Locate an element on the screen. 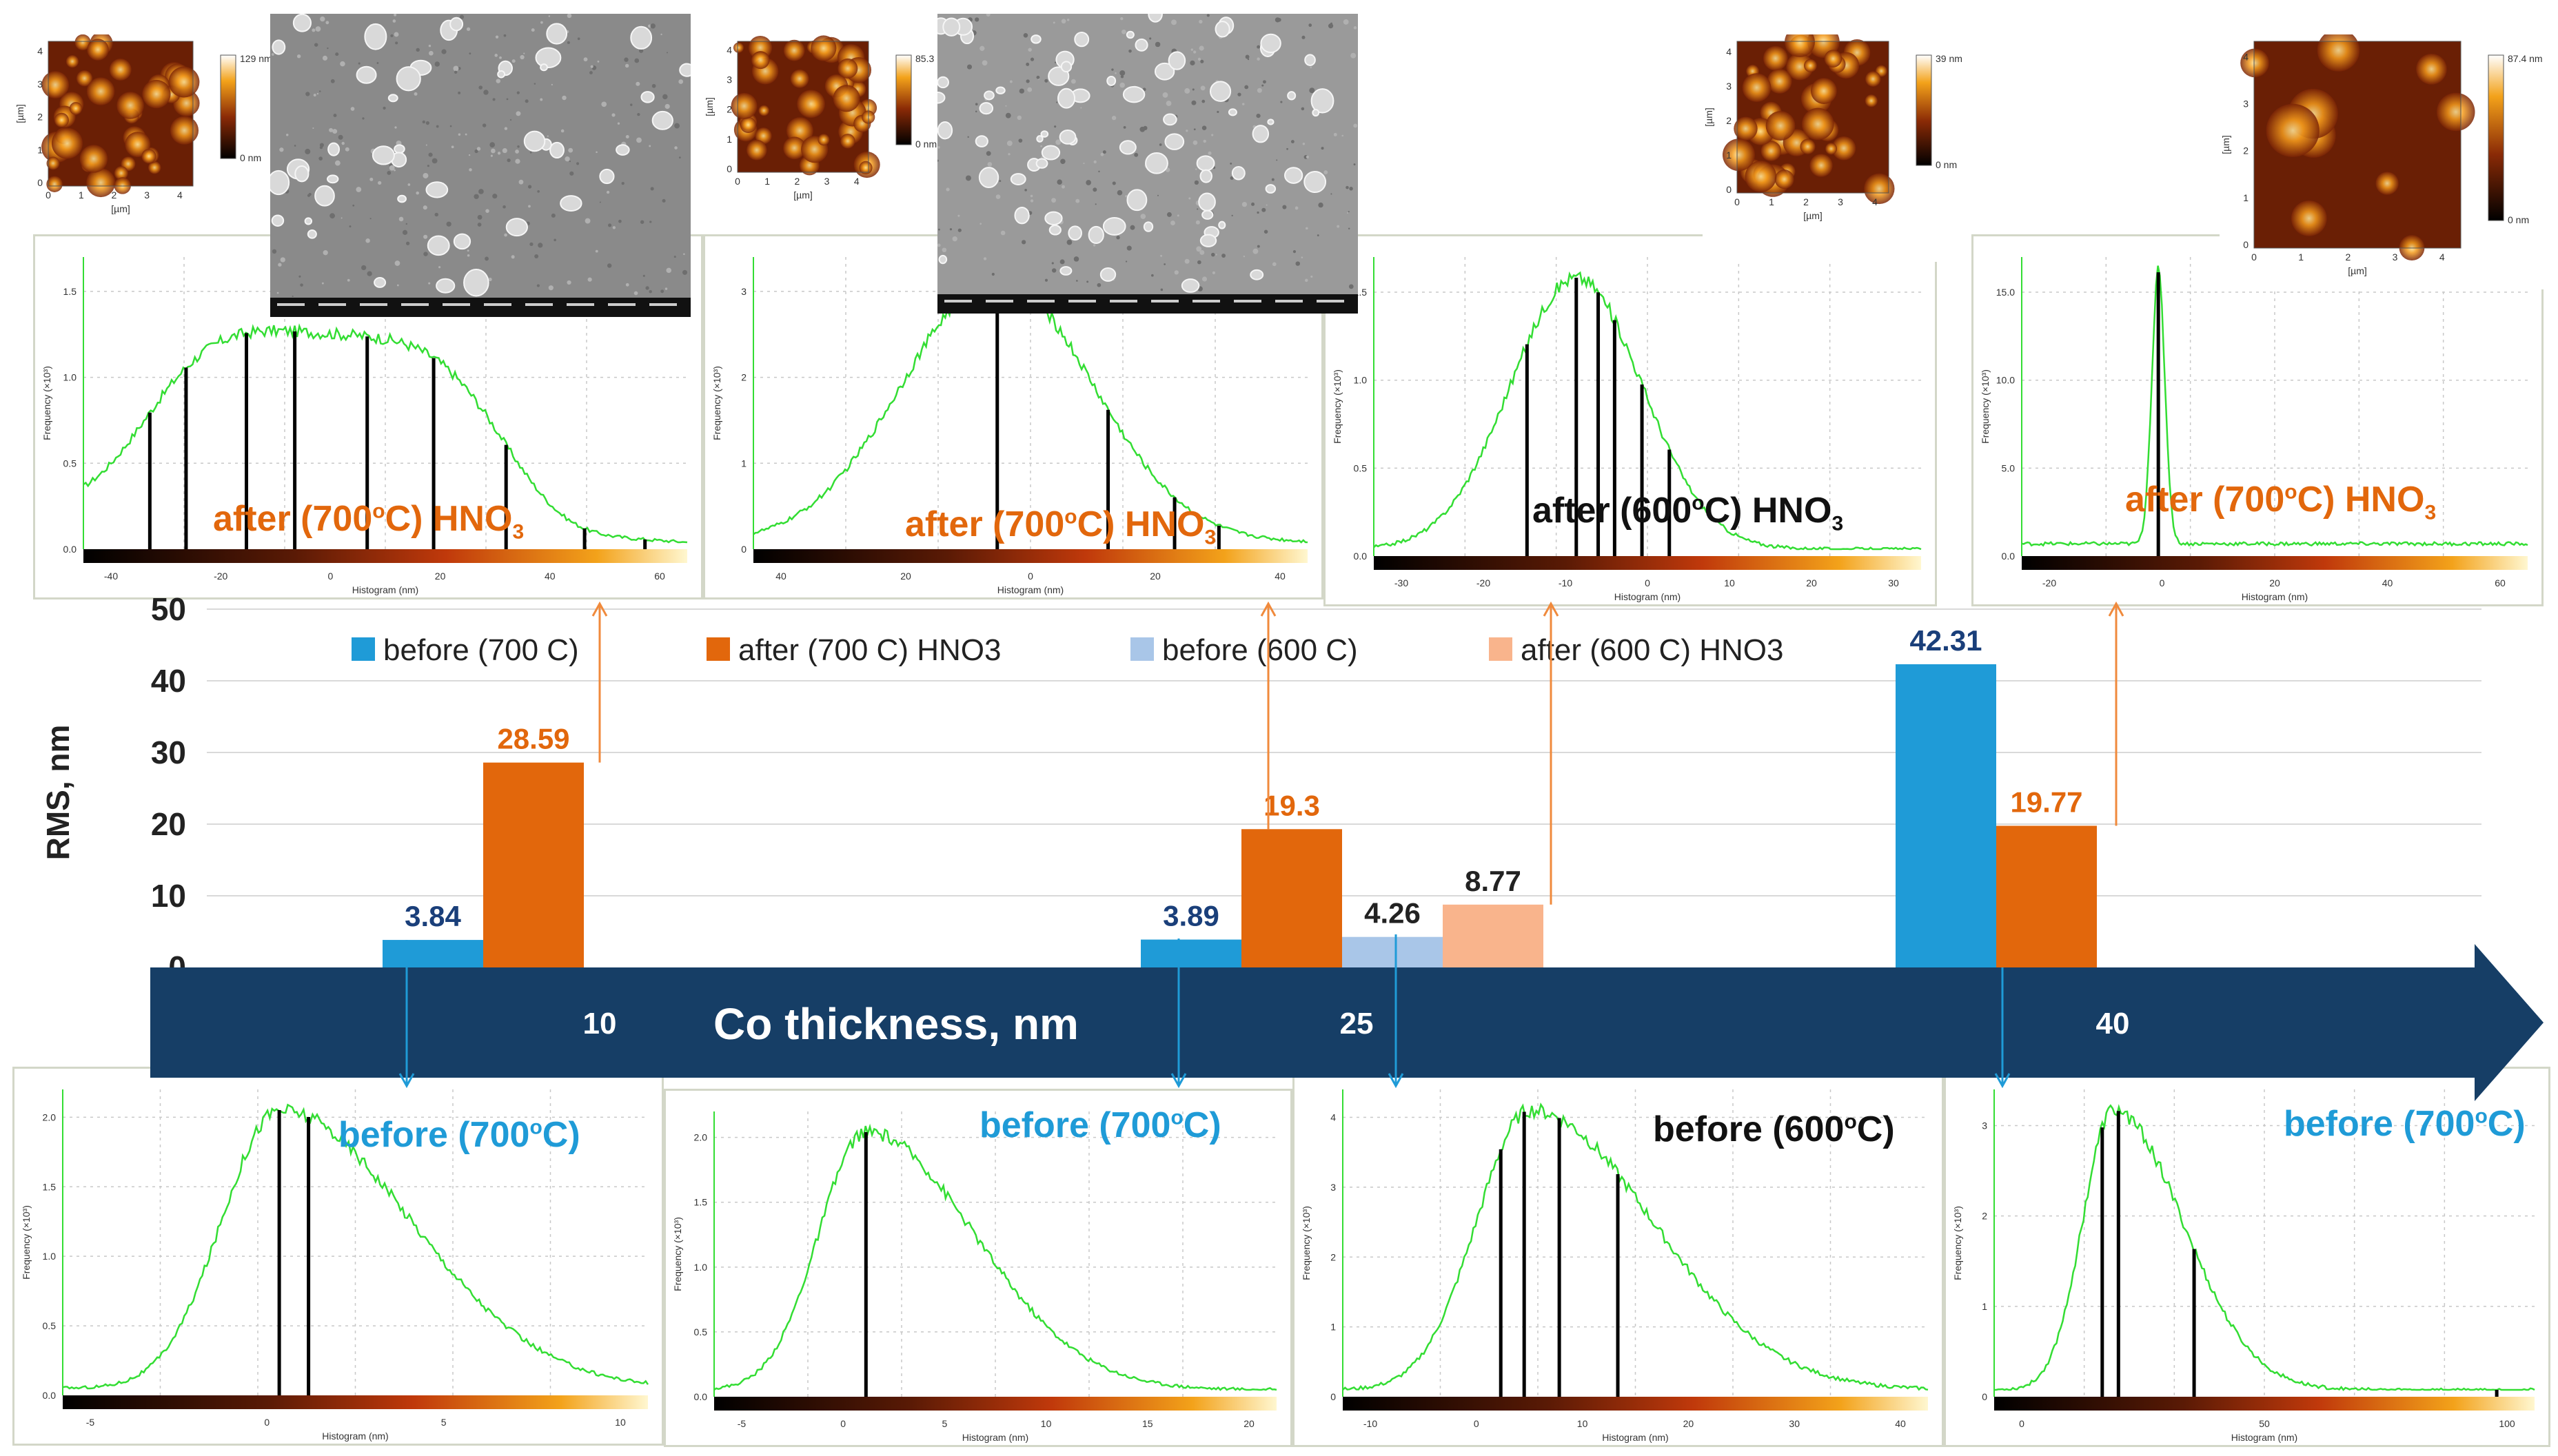  afm-y-tick: 2 is located at coordinates (40, 117).